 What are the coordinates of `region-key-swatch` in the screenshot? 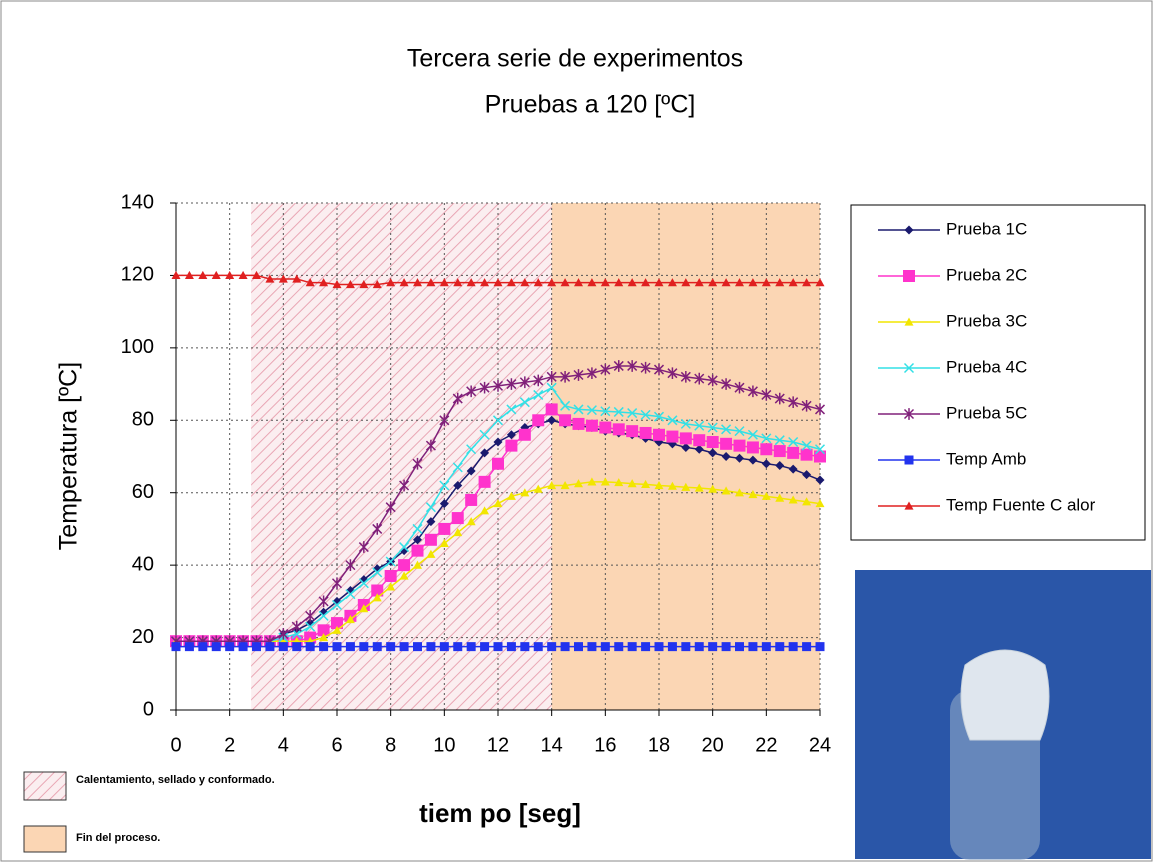 It's located at (45, 839).